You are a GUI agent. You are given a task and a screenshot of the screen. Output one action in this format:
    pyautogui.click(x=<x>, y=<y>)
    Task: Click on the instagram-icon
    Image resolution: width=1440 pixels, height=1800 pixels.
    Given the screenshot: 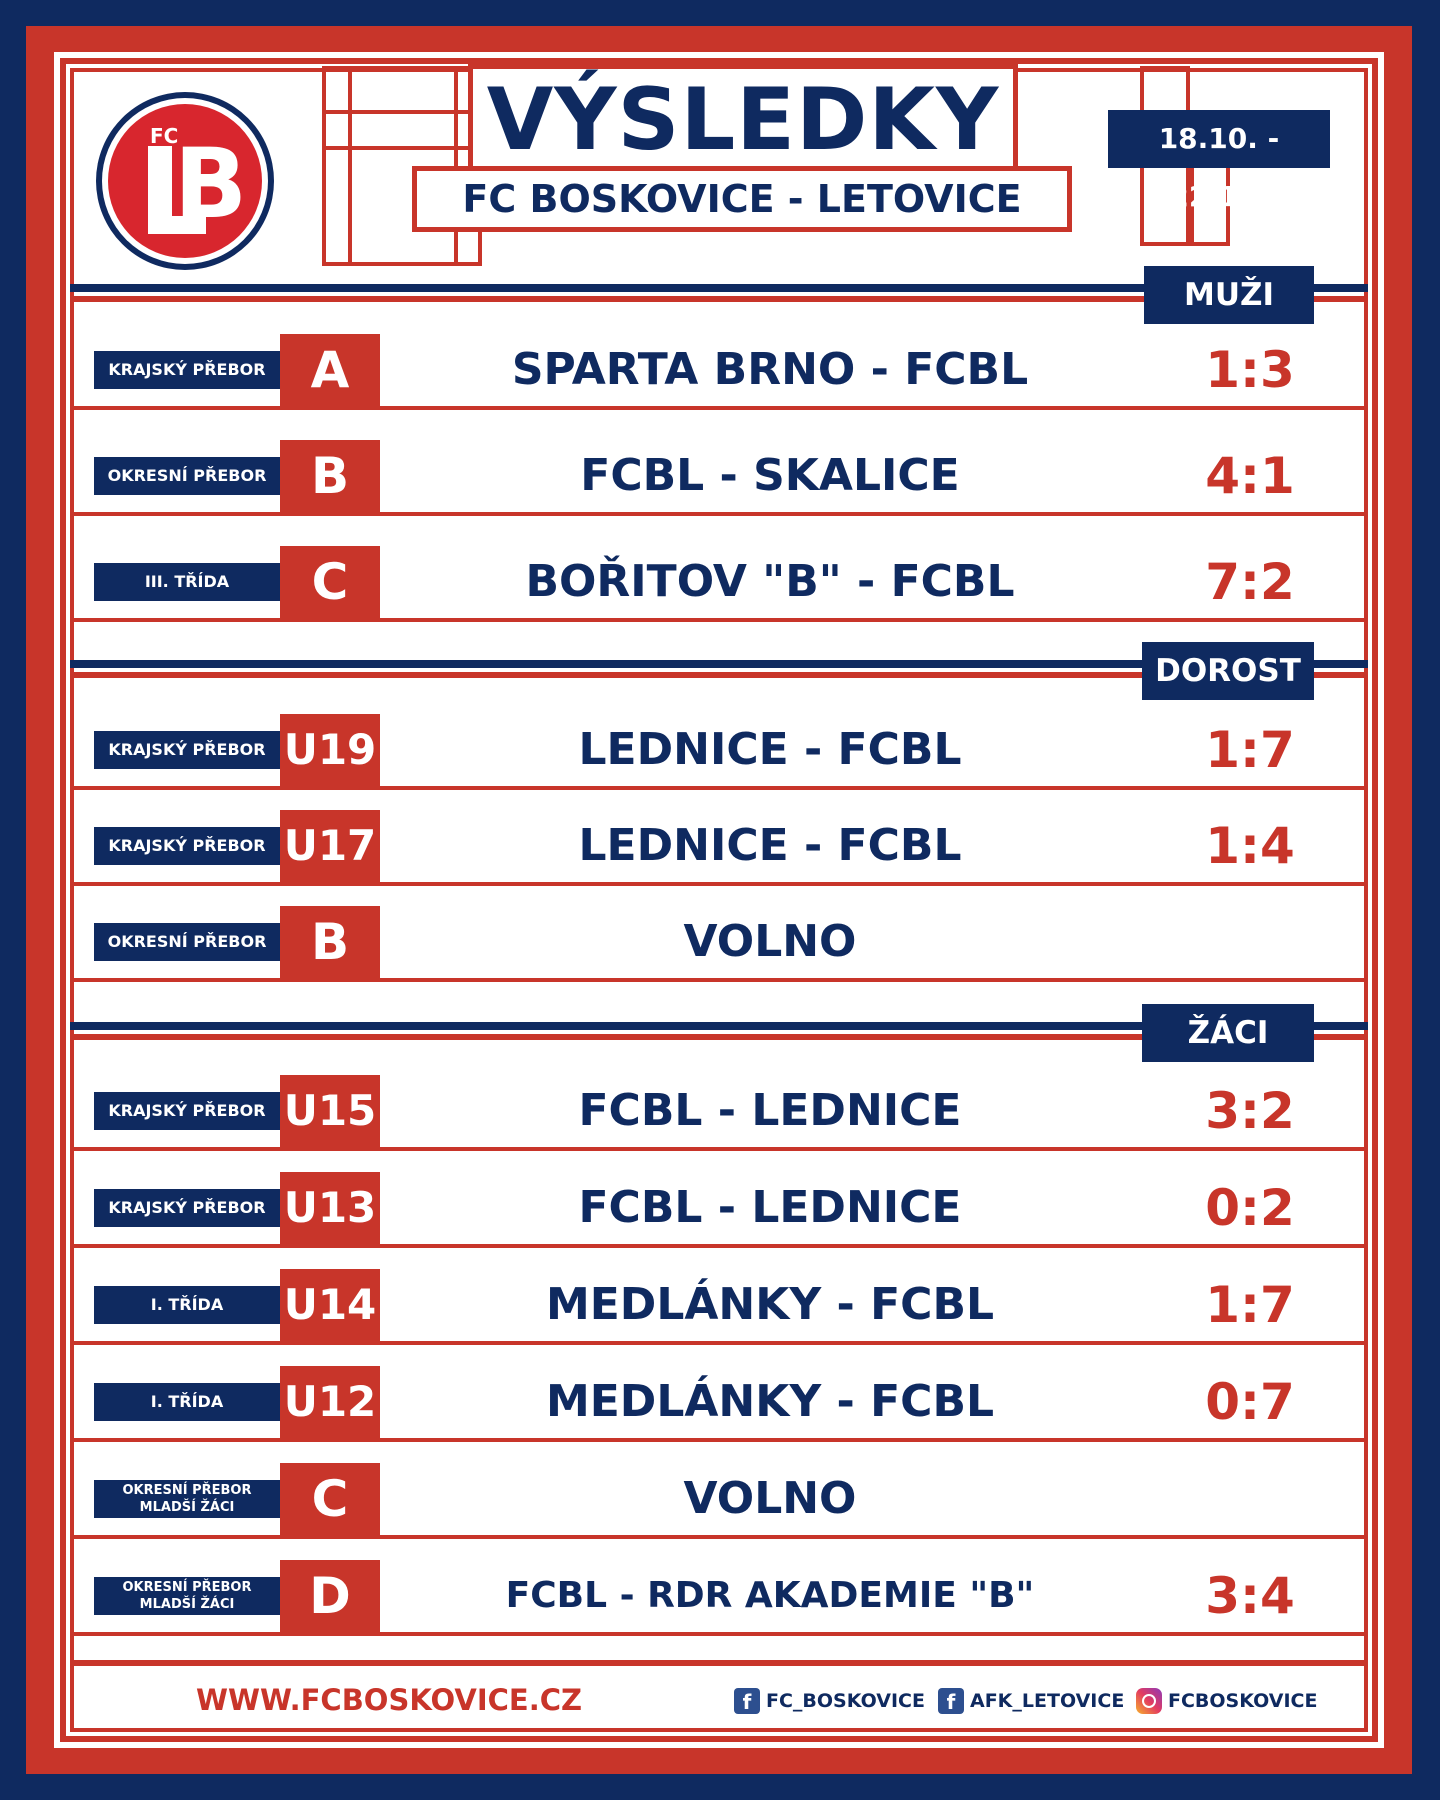 What is the action you would take?
    pyautogui.click(x=1149, y=1701)
    